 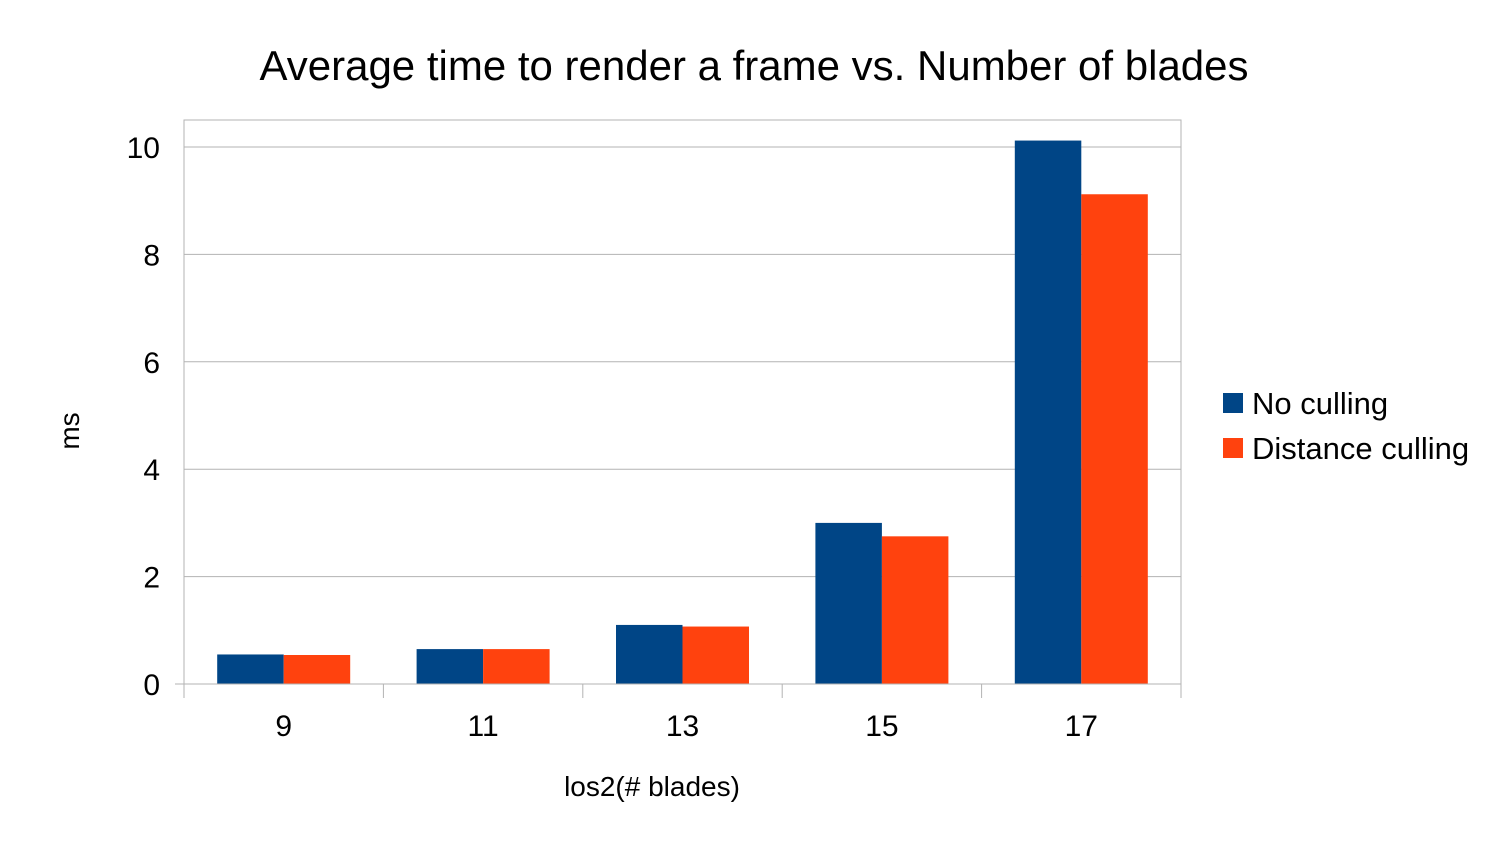 I want to click on legend-label: No culling, so click(x=1320, y=403).